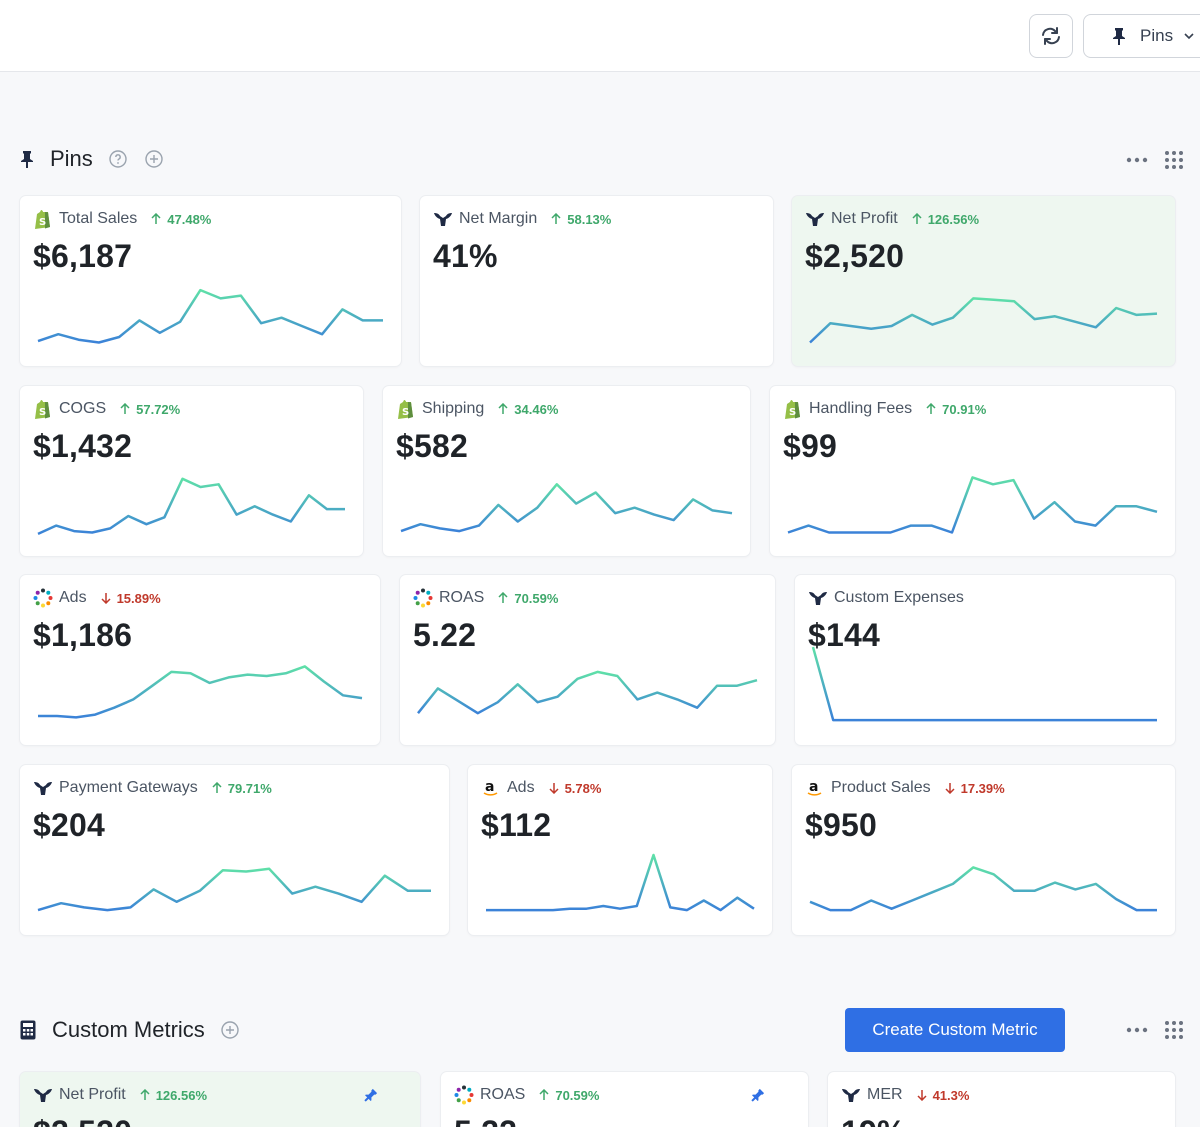 The height and width of the screenshot is (1127, 1200). I want to click on svg-text: a, so click(813, 787).